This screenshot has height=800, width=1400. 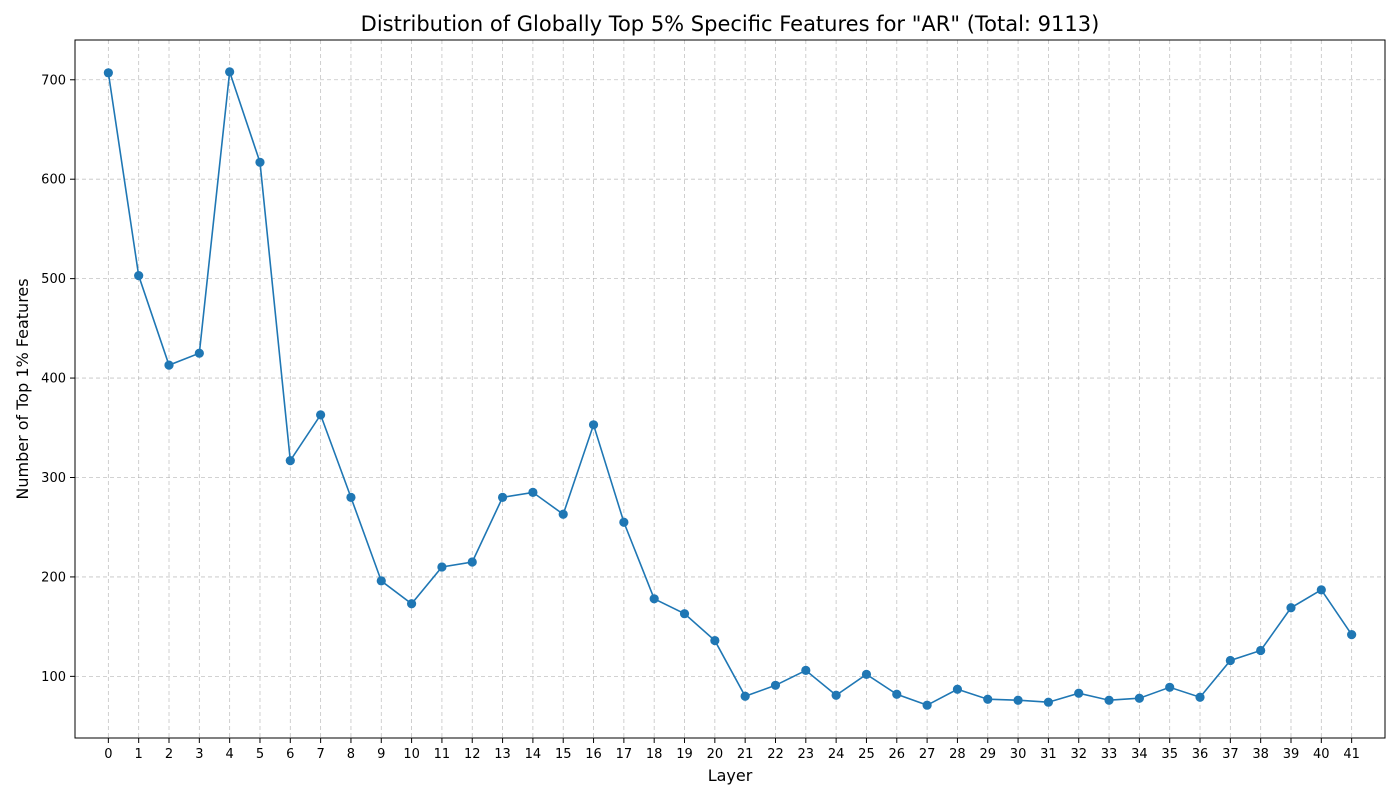 What do you see at coordinates (1260, 754) in the screenshot?
I see `x-tick-label: 38` at bounding box center [1260, 754].